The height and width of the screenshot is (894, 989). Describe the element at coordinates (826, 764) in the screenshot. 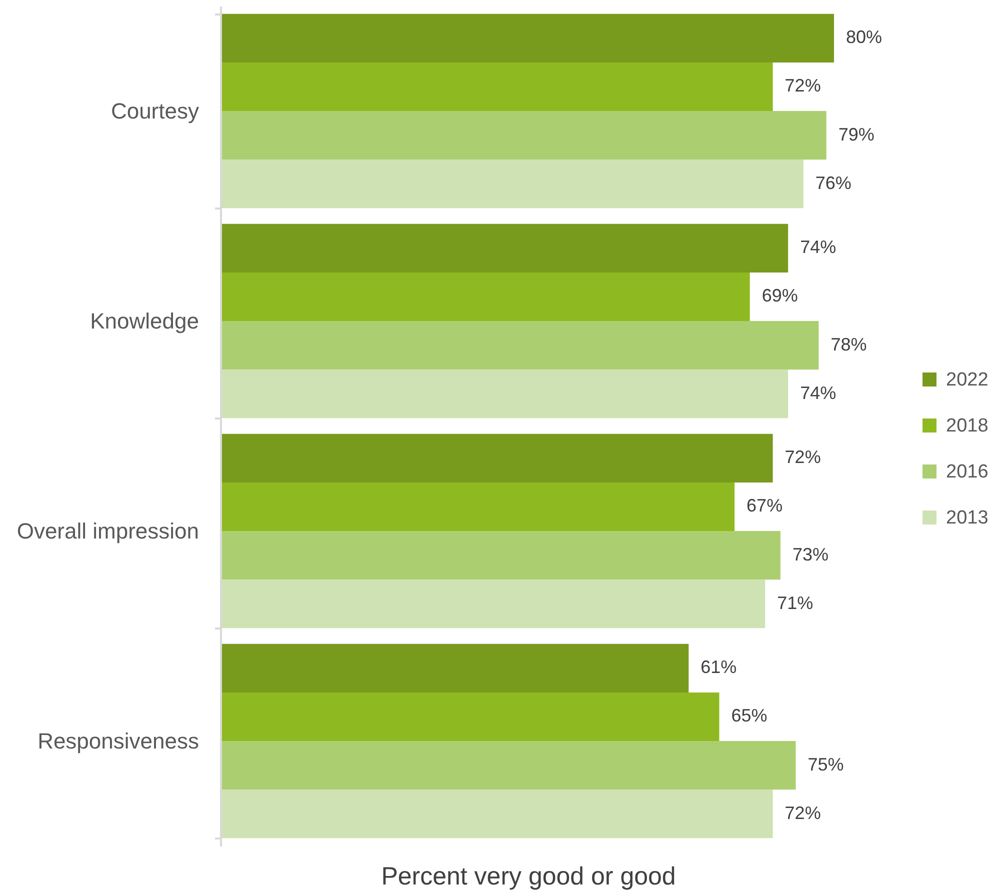

I see `data-label: 75%` at that location.